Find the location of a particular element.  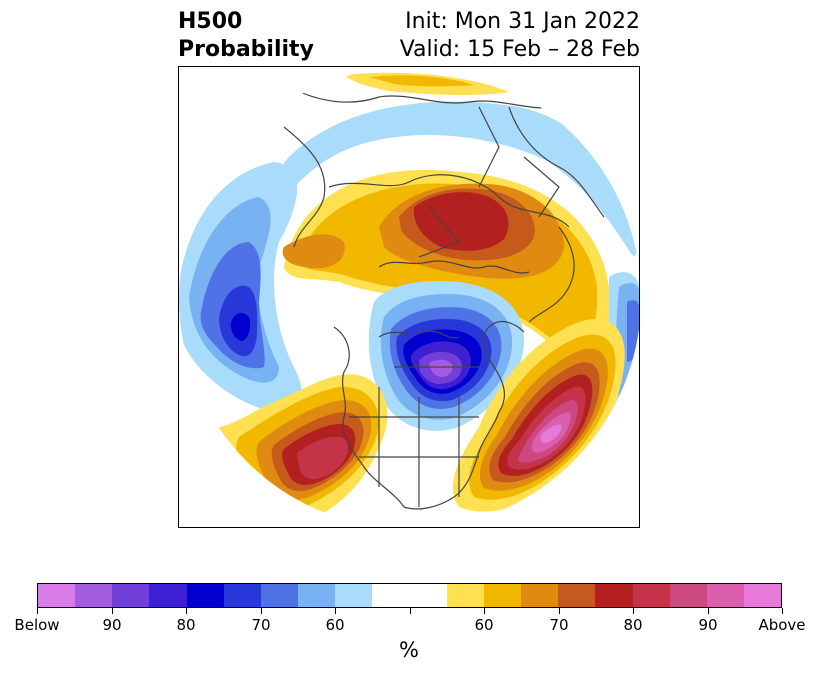

colorbar is located at coordinates (409, 595).